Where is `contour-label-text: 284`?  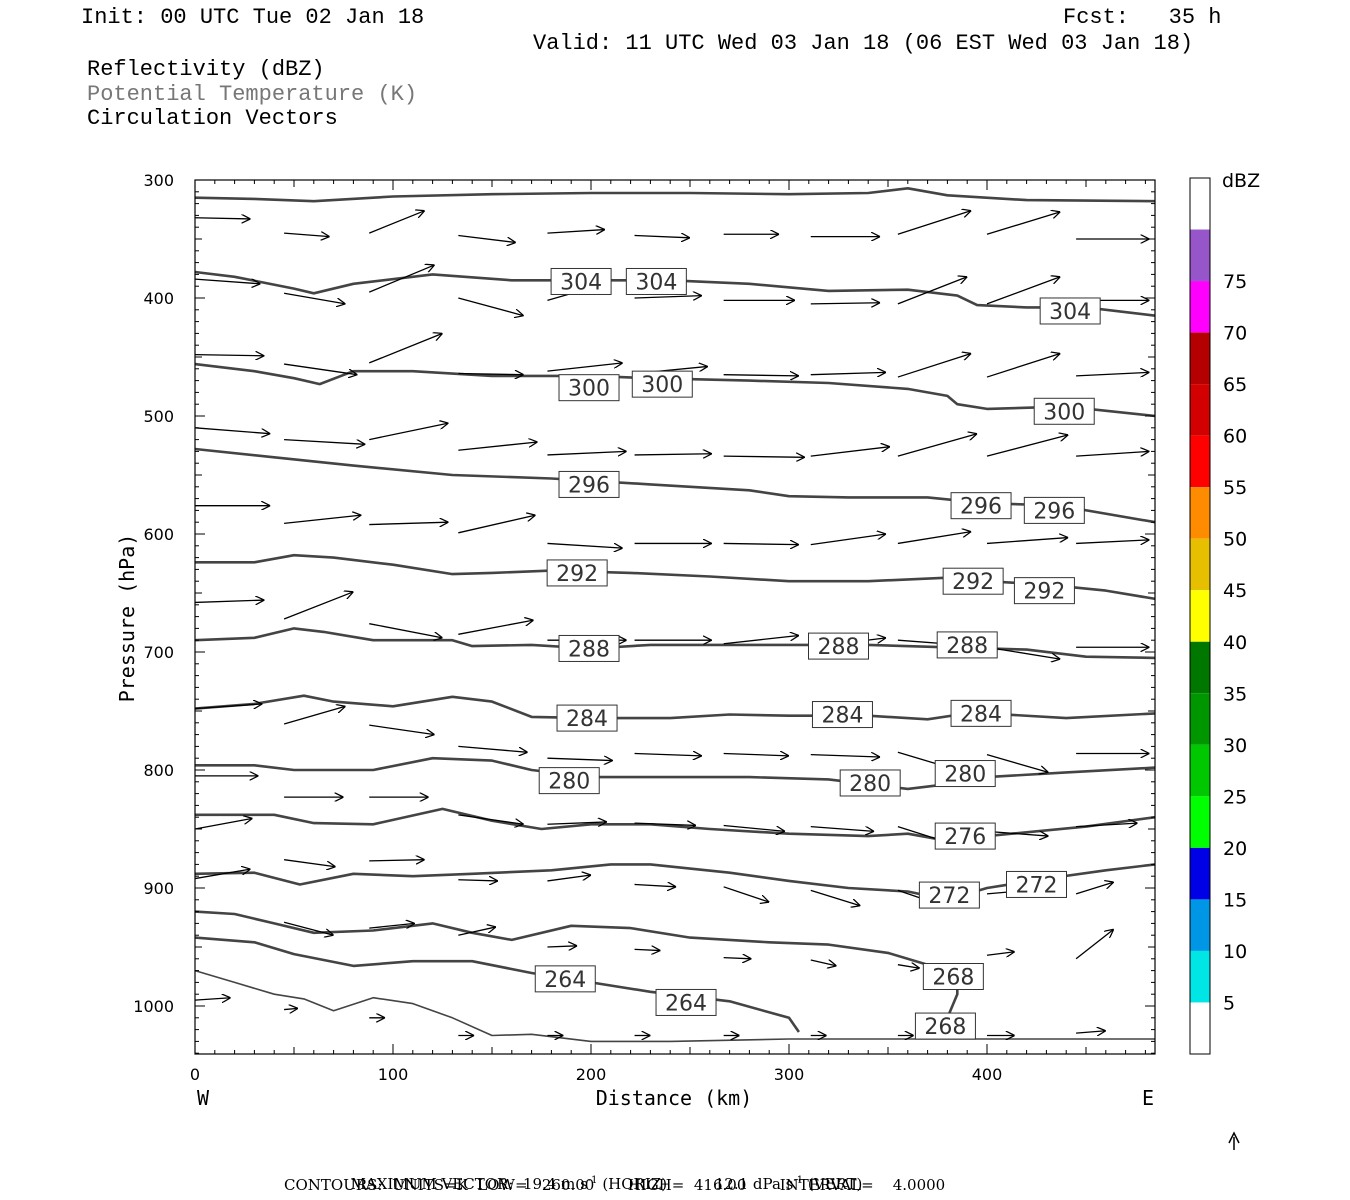 contour-label-text: 284 is located at coordinates (981, 714).